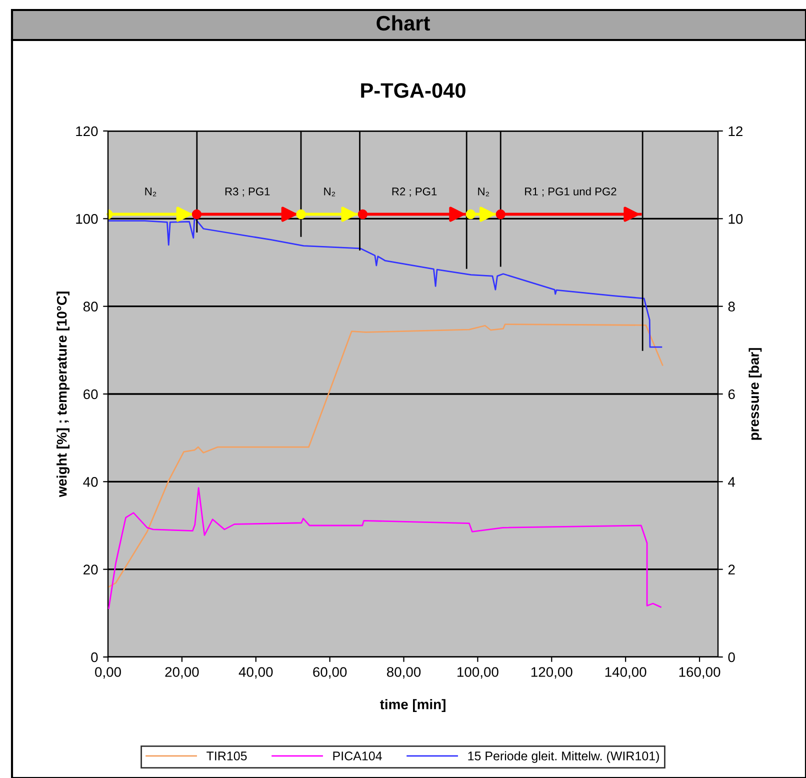 The height and width of the screenshot is (778, 806). Describe the element at coordinates (330, 673) in the screenshot. I see `x-tick-label: 60,00` at that location.